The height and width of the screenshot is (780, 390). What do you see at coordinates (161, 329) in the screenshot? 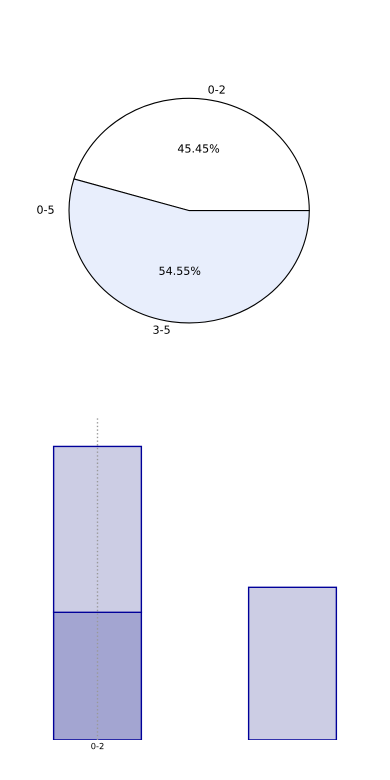
I see `slice-label: 3-5` at bounding box center [161, 329].